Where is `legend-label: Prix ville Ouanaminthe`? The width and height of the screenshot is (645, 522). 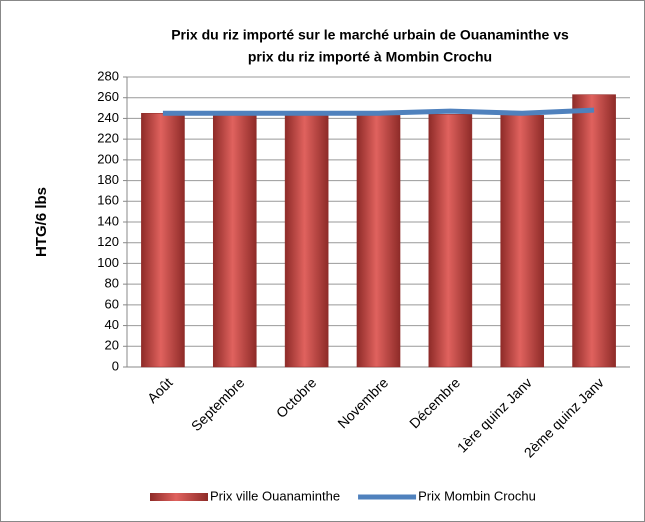 legend-label: Prix ville Ouanaminthe is located at coordinates (275, 495).